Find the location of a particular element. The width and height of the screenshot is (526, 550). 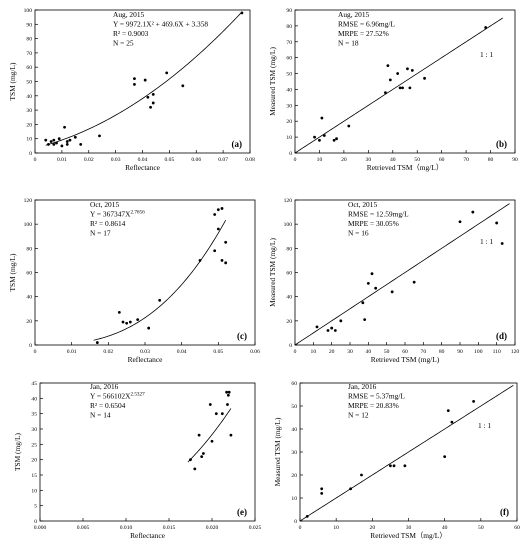

y-tick-label: 90 is located at coordinates (289, 11).